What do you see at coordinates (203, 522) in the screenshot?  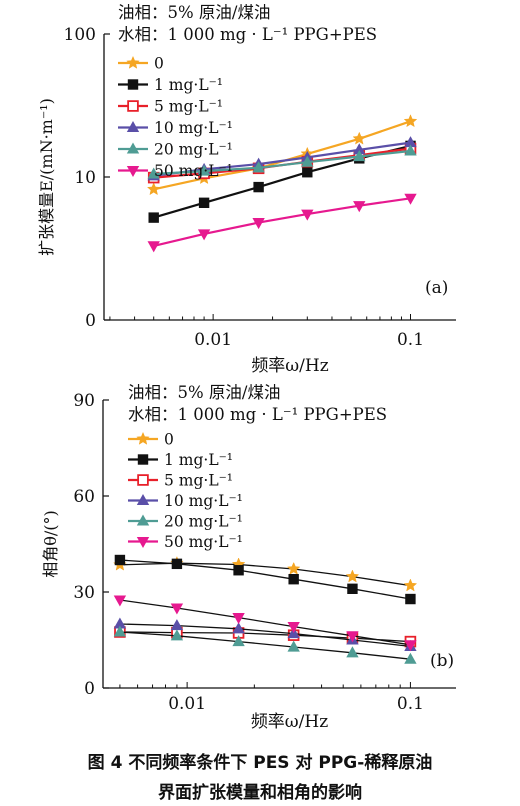 I see `legend-label: 20 mg·L⁻¹` at bounding box center [203, 522].